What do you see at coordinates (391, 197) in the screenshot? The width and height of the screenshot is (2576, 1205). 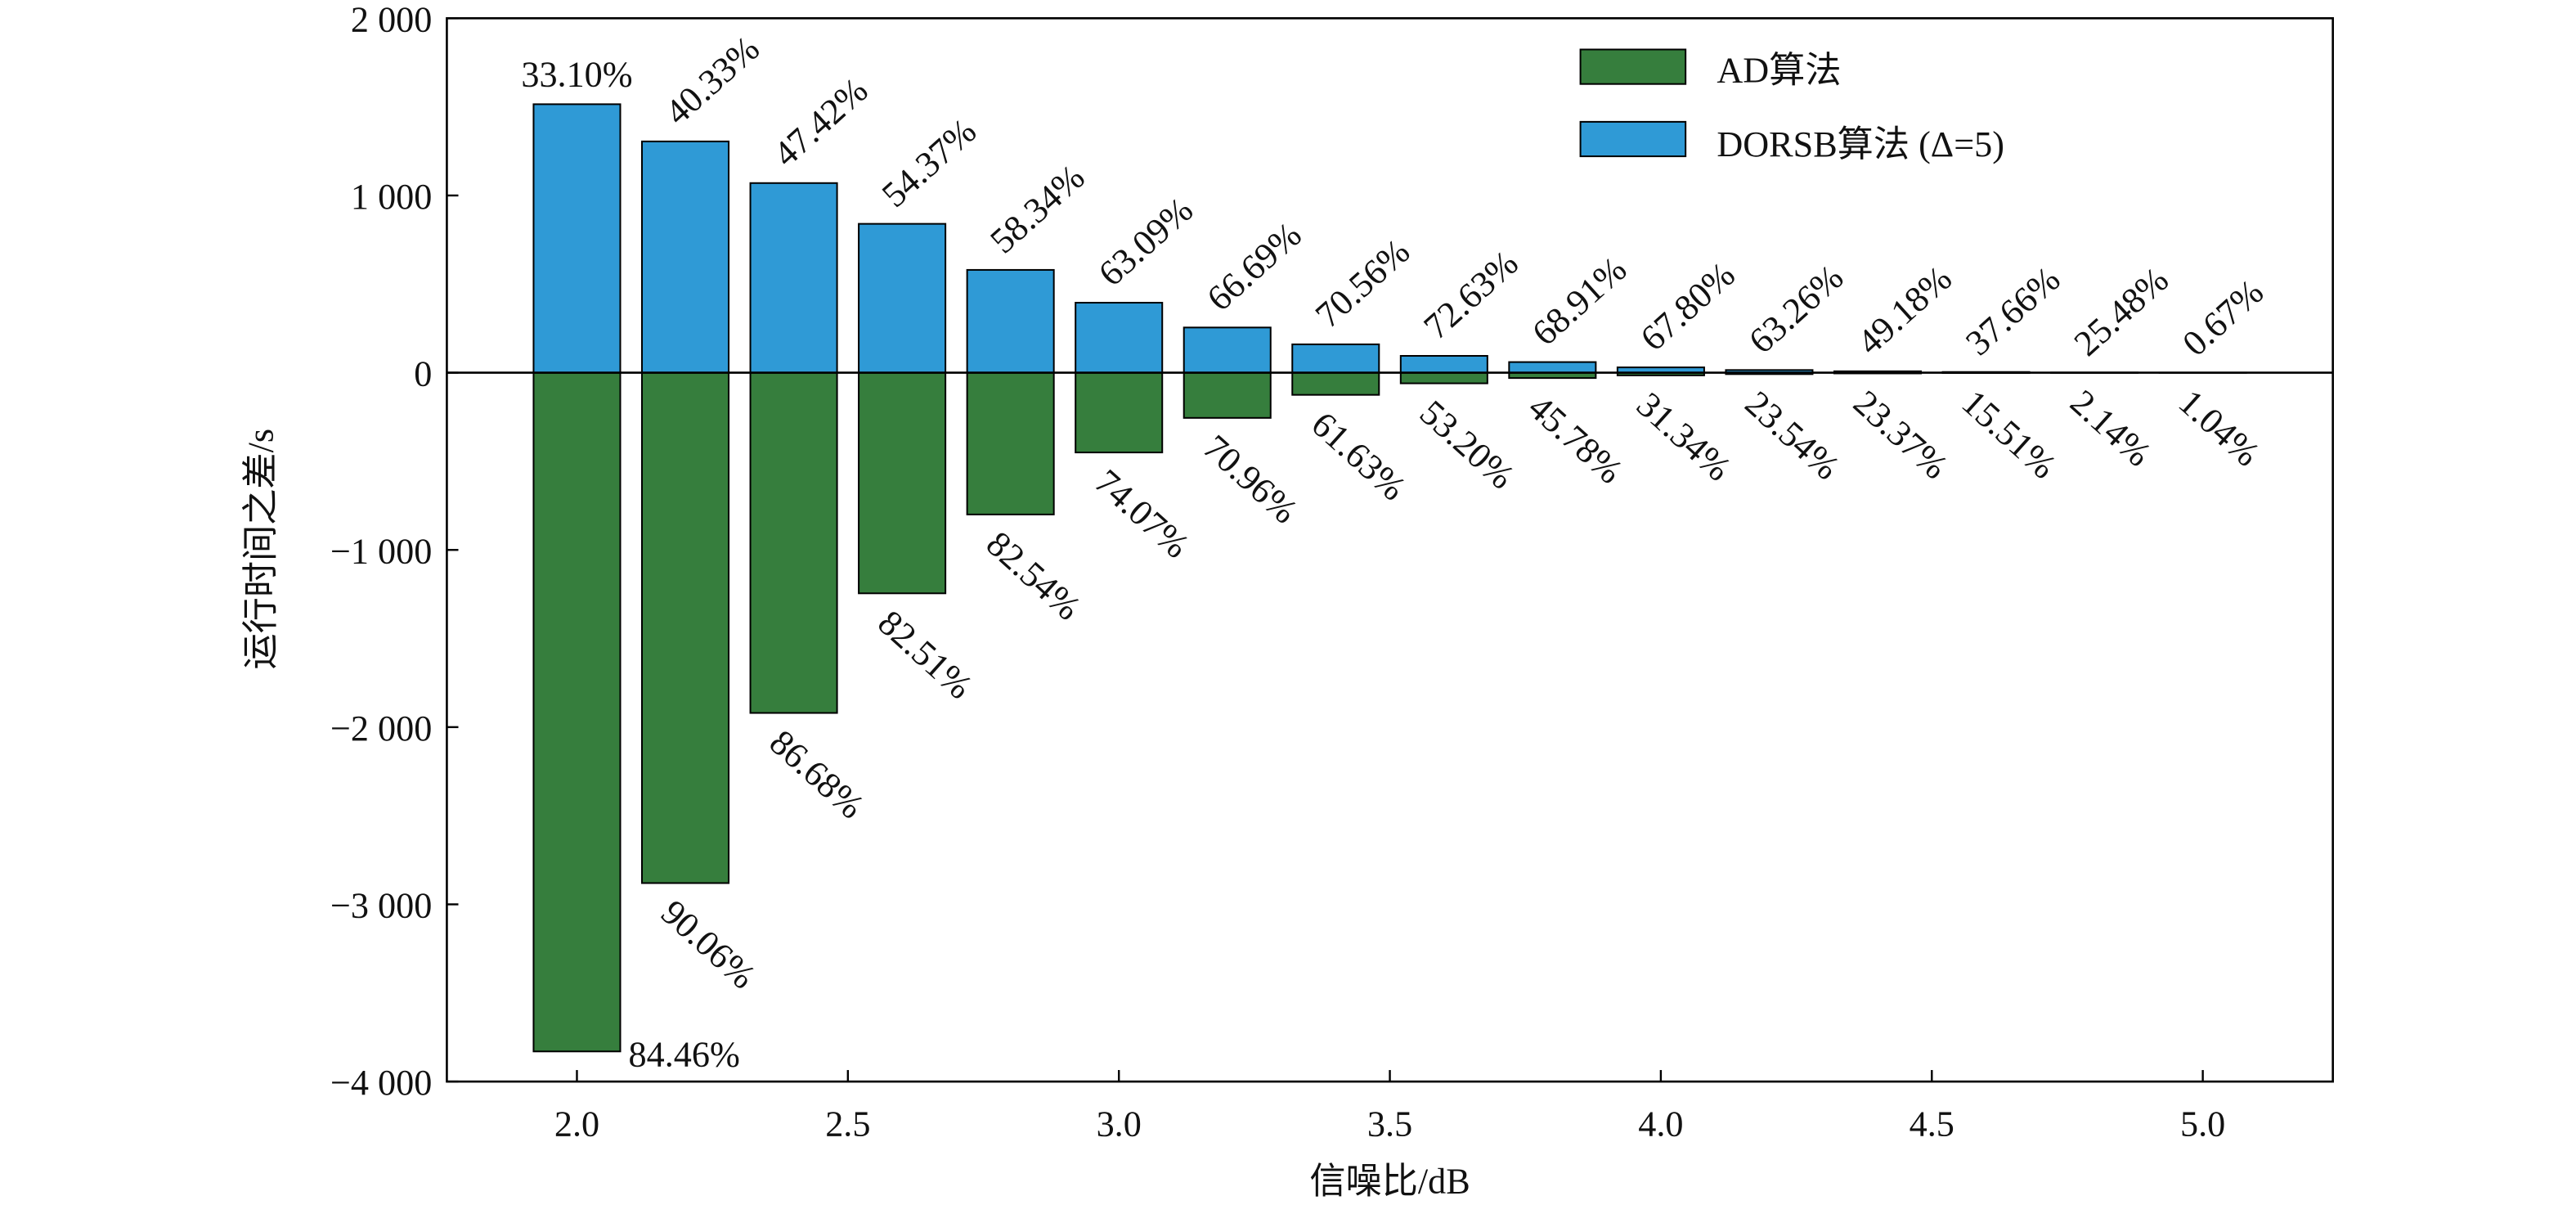 I see `y-tick-label: 1 000` at bounding box center [391, 197].